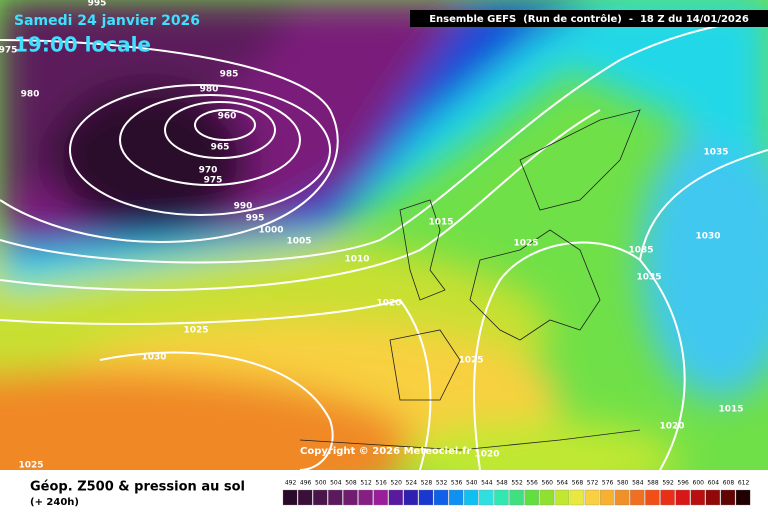 The height and width of the screenshot is (512, 768). What do you see at coordinates (532, 483) in the screenshot?
I see `scale-label: 556` at bounding box center [532, 483].